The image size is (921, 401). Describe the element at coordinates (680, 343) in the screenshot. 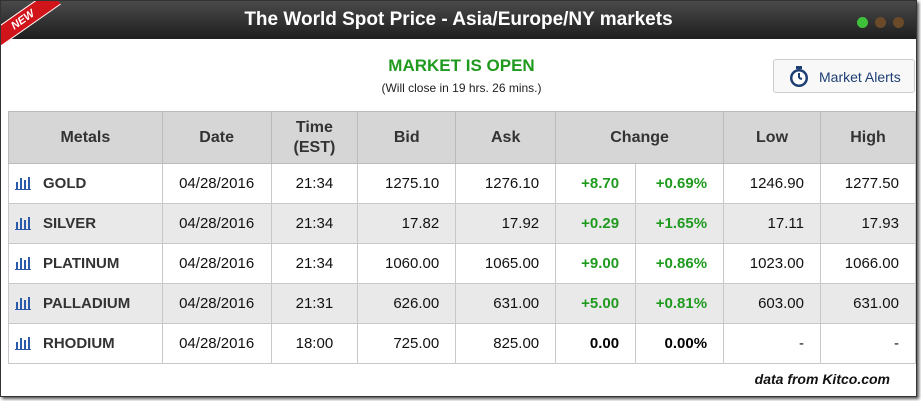

I see `change-pct-cell: 0.00%` at that location.